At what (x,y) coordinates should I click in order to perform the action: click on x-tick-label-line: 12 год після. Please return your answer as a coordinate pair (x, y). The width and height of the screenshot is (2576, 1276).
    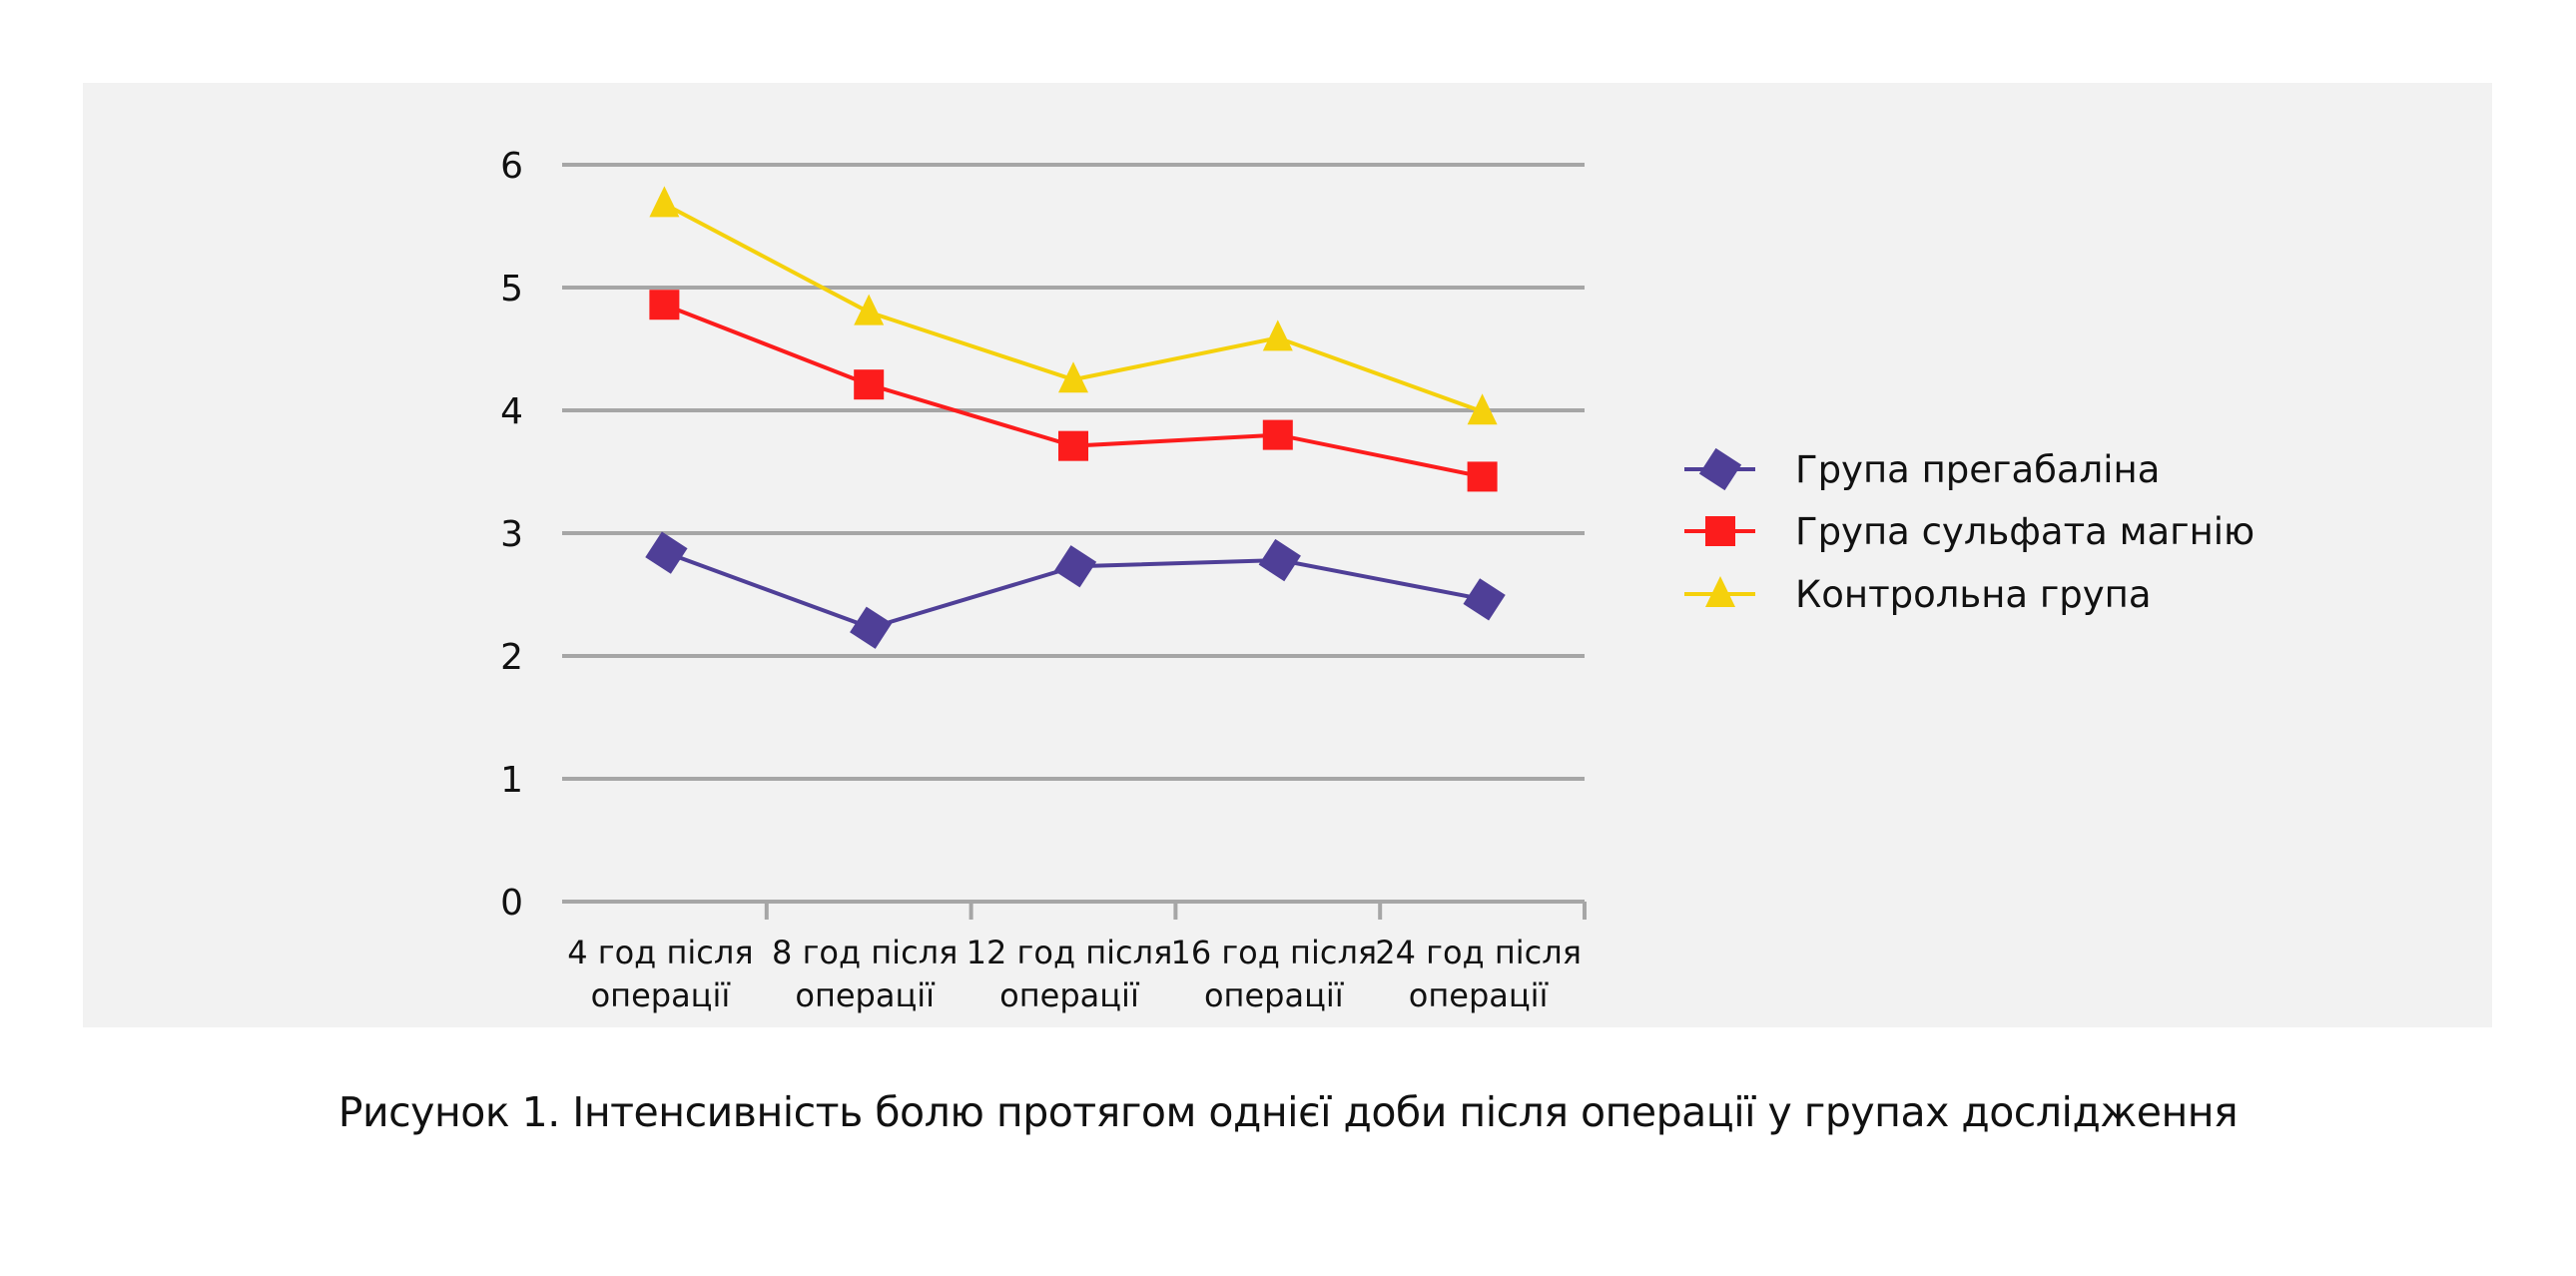
    Looking at the image, I should click on (1069, 952).